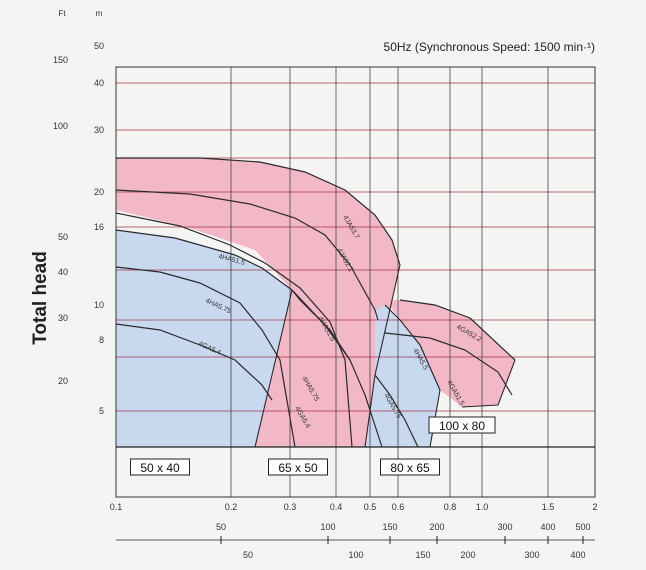 The width and height of the screenshot is (646, 570). I want to click on x-tick-label-mid: 100, so click(327, 527).